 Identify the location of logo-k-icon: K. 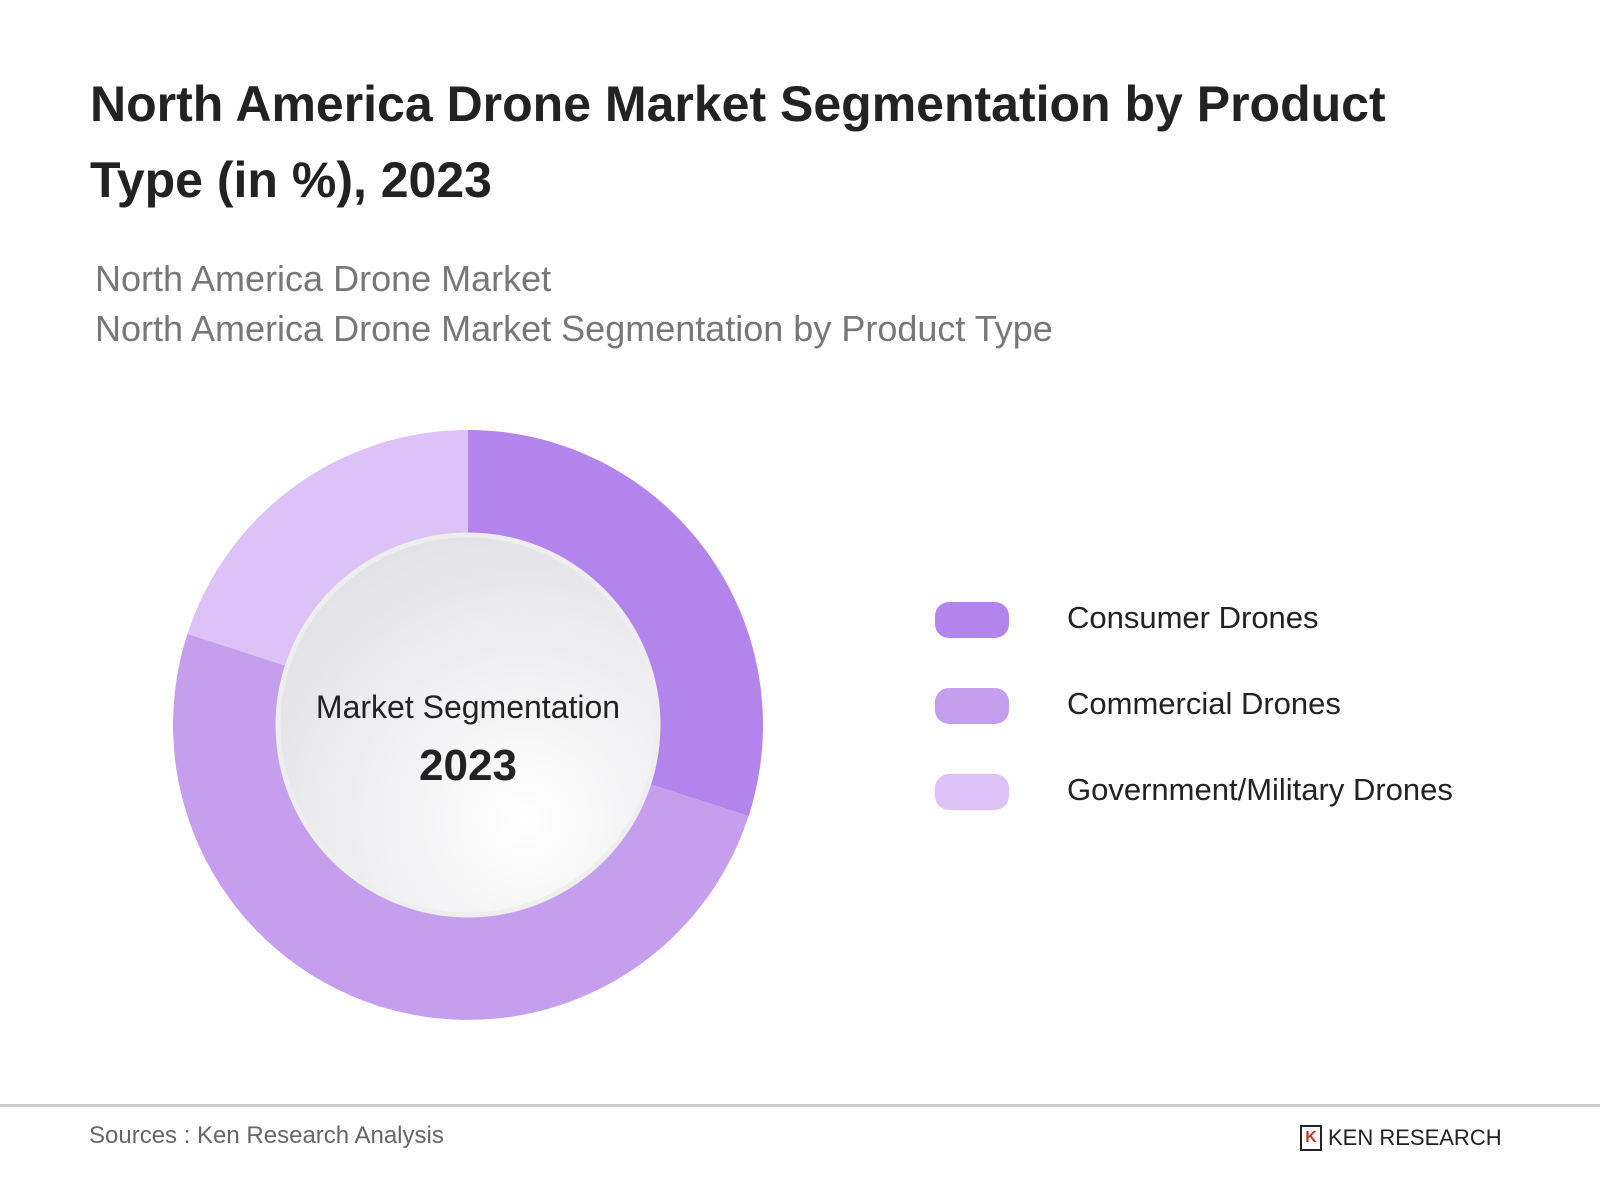
(1311, 1138).